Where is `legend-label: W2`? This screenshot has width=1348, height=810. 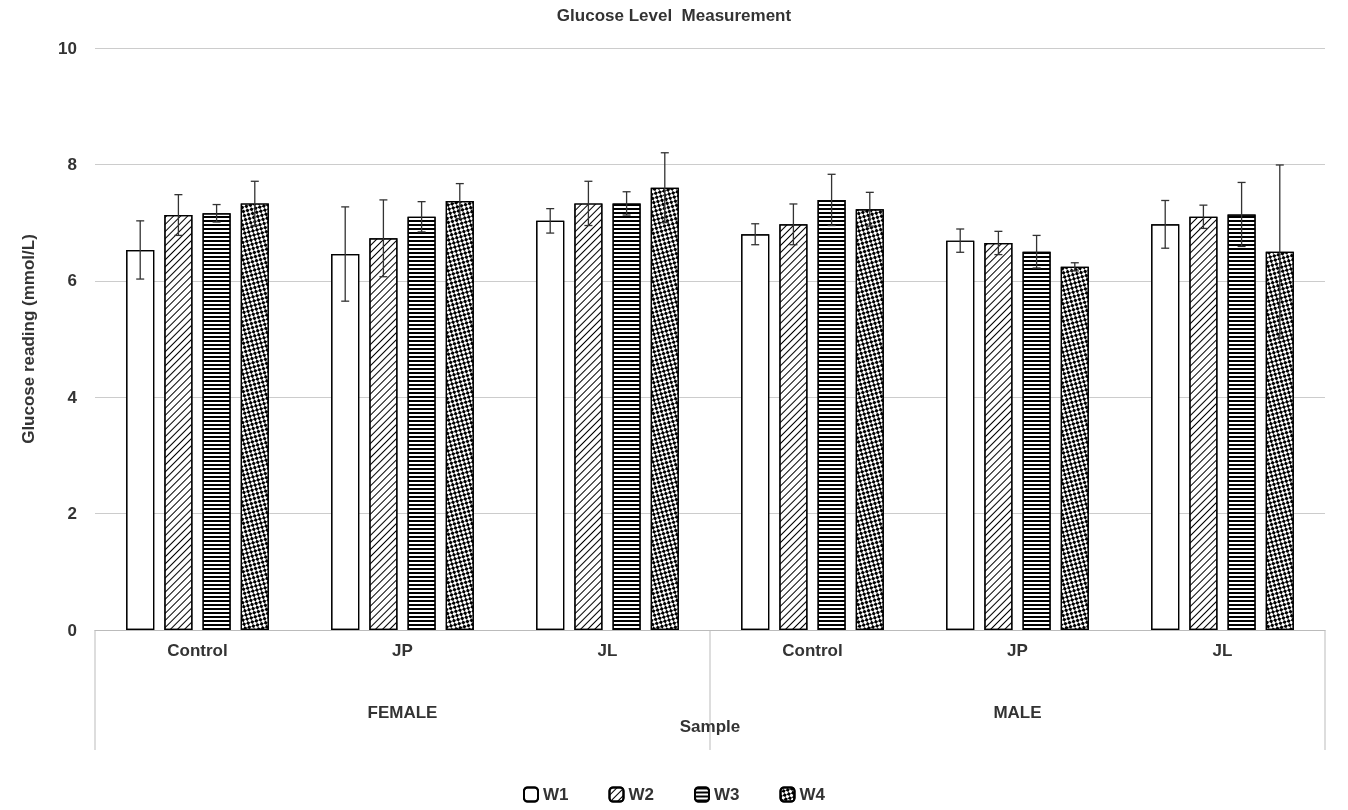 legend-label: W2 is located at coordinates (641, 794).